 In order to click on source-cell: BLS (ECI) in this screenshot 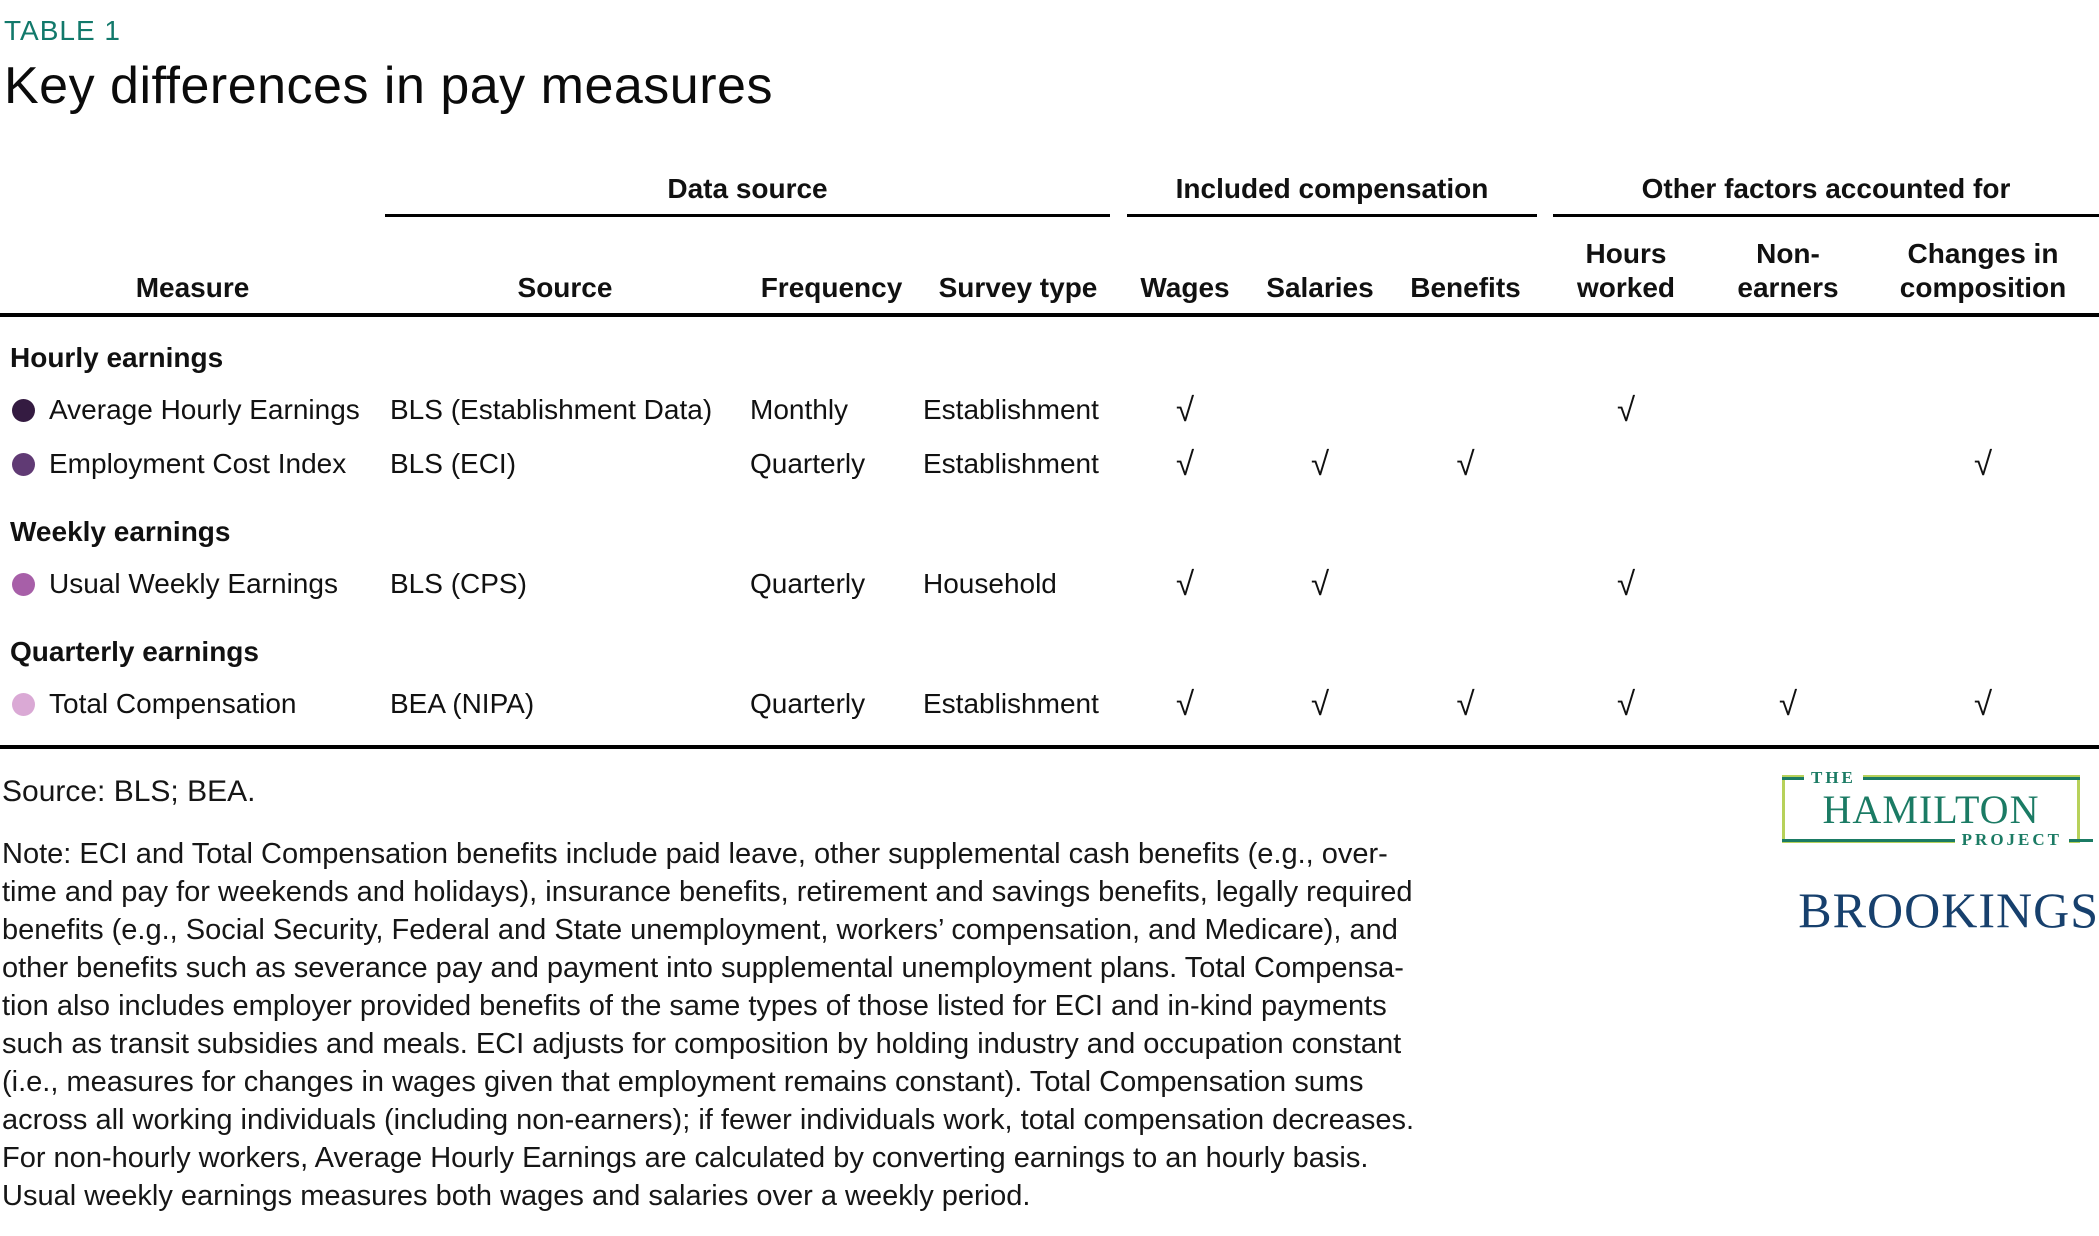, I will do `click(453, 463)`.